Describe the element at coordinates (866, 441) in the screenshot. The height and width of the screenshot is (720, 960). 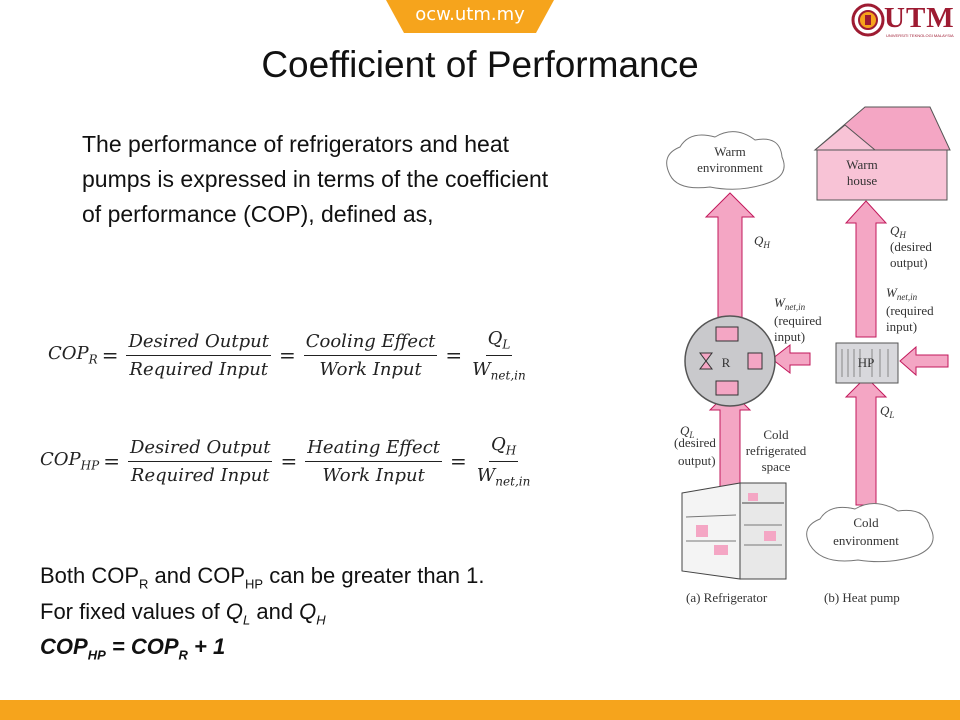
I see `ql-arrow-heatpump` at that location.